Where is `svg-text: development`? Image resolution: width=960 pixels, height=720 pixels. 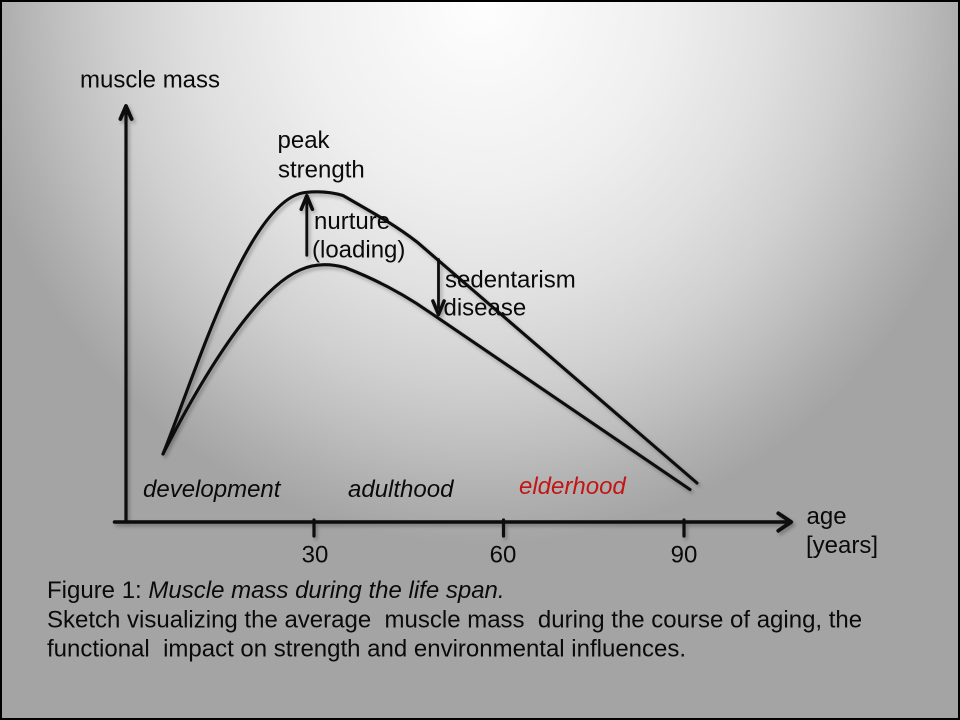 svg-text: development is located at coordinates (212, 489).